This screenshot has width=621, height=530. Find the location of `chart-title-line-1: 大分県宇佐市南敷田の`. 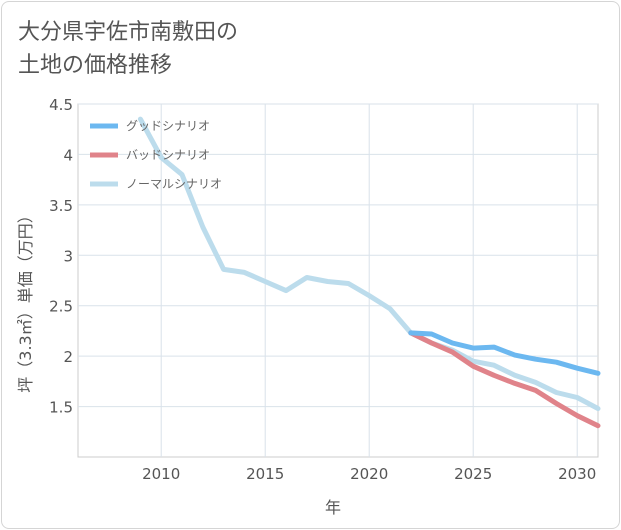

chart-title-line-1: 大分県宇佐市南敷田の is located at coordinates (128, 32).